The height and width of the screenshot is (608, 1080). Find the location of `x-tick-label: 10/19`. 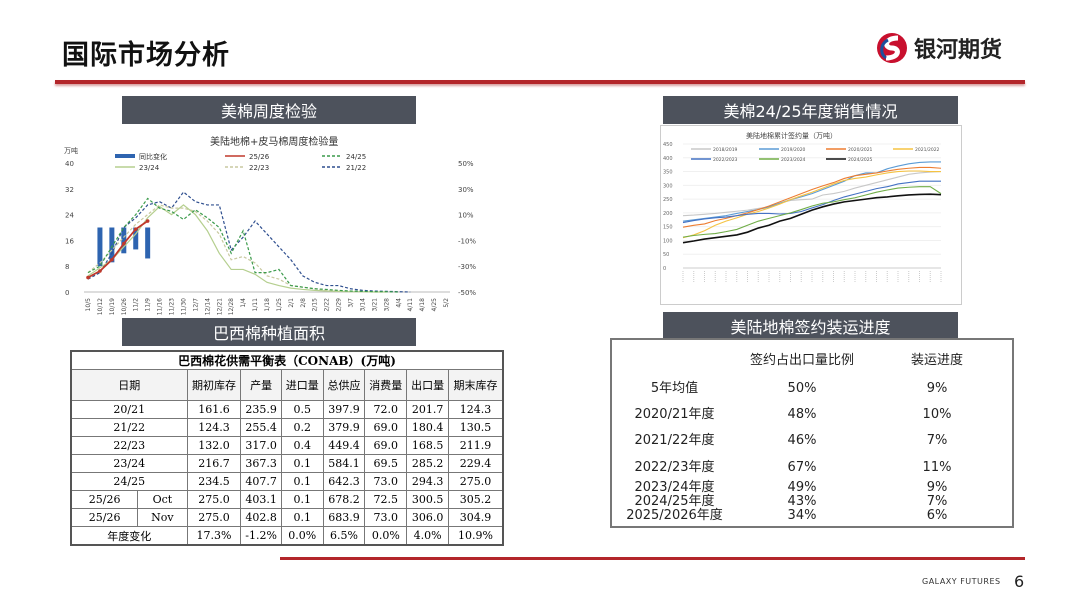

x-tick-label: 10/19 is located at coordinates (112, 306).